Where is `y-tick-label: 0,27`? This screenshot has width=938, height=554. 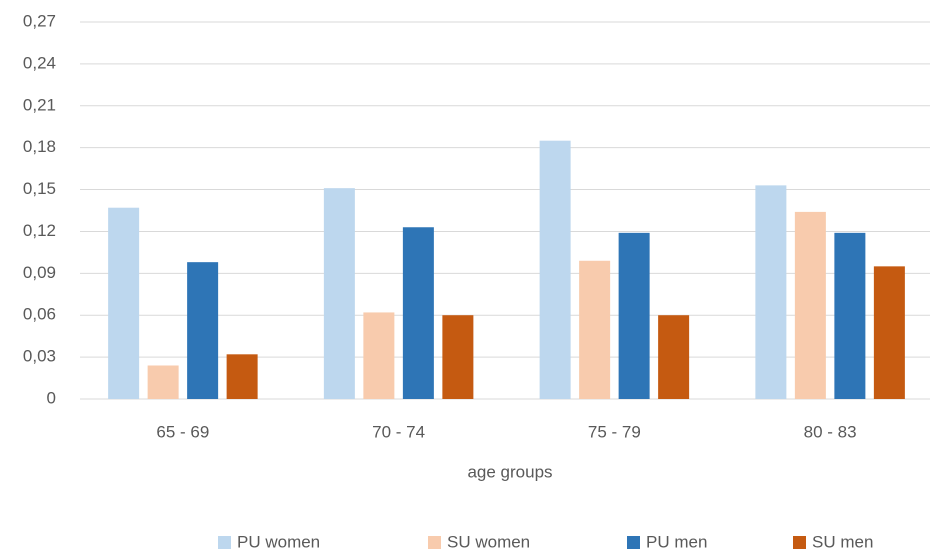 y-tick-label: 0,27 is located at coordinates (39, 20).